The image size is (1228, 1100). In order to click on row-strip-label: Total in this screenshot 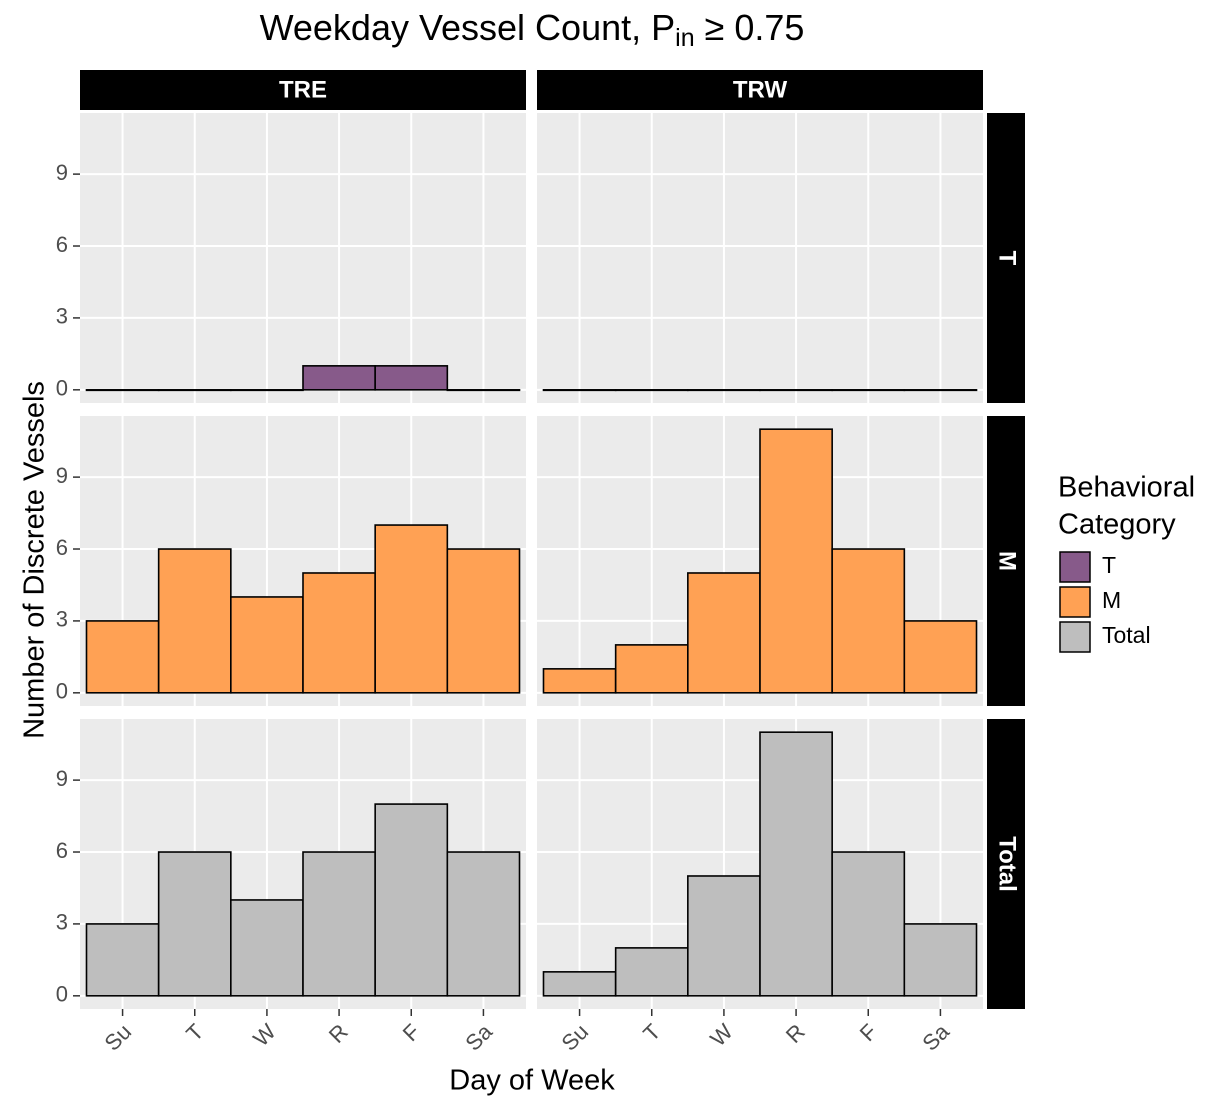, I will do `click(1007, 864)`.